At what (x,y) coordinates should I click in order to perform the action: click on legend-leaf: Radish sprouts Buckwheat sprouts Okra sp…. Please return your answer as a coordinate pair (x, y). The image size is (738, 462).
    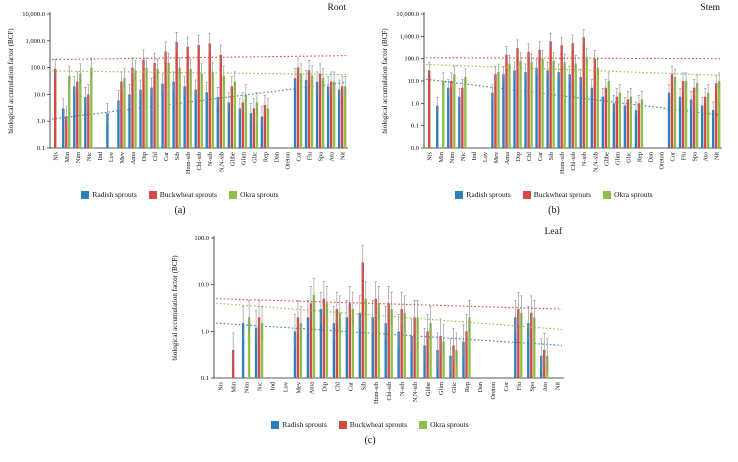
    Looking at the image, I should click on (370, 424).